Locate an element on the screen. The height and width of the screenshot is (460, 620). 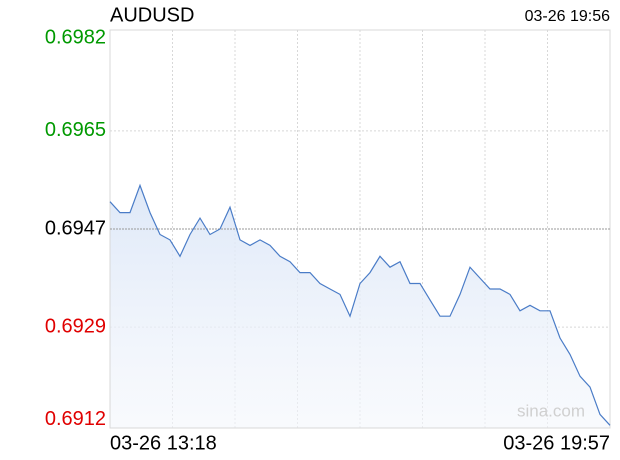
y-tick-label: 0.6912 is located at coordinates (75, 419).